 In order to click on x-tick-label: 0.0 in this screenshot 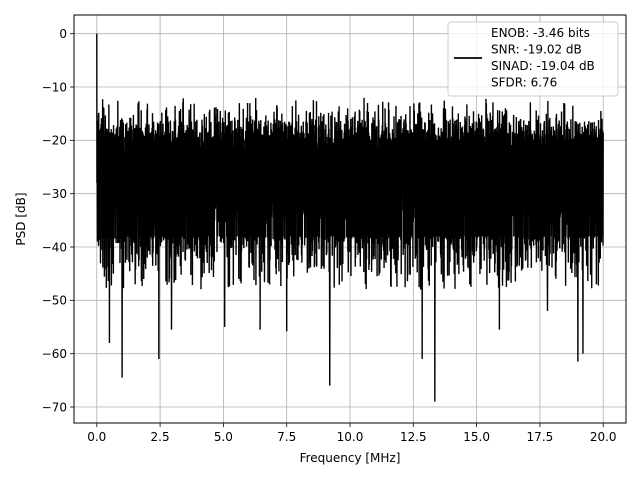, I will do `click(96, 437)`.